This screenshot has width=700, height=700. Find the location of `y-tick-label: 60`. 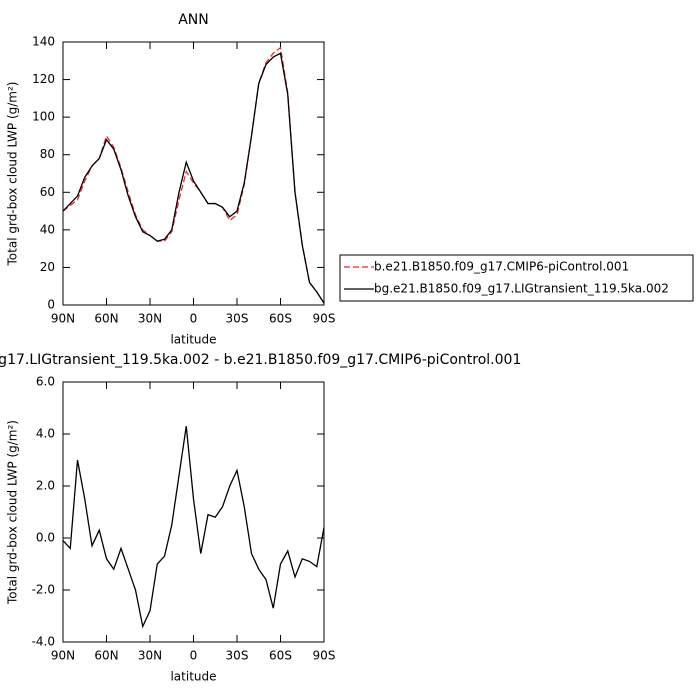

y-tick-label: 60 is located at coordinates (47, 192).